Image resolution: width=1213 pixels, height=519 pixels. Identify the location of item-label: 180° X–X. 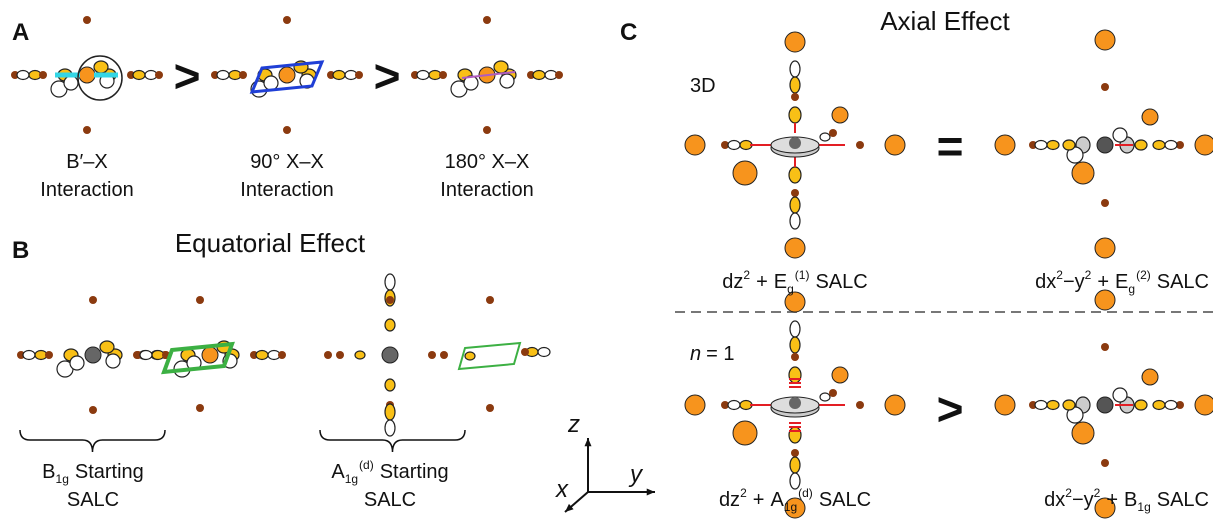
(487, 162).